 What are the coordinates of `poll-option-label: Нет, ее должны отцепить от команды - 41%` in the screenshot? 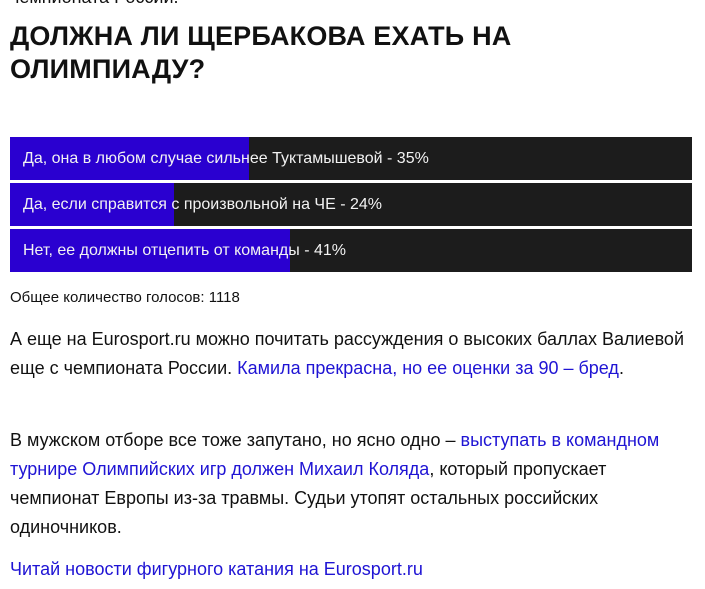 It's located at (184, 250).